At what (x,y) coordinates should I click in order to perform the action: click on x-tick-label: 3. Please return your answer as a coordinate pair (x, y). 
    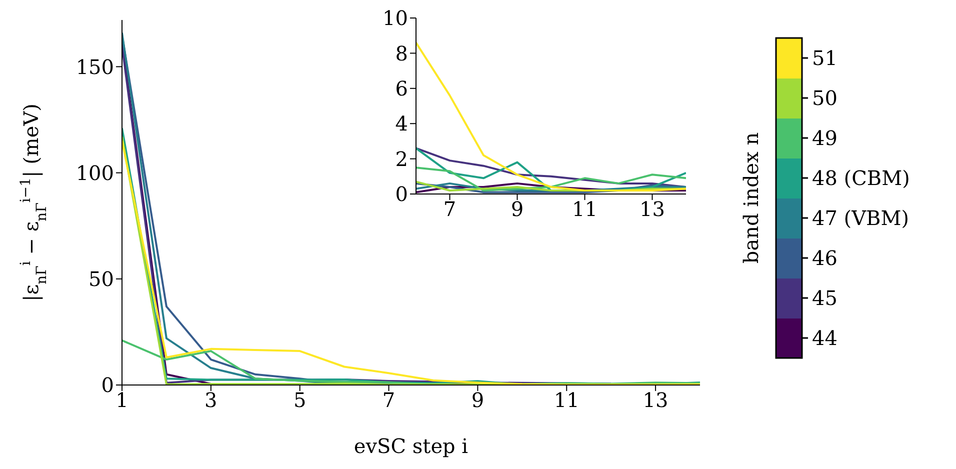
    Looking at the image, I should click on (211, 400).